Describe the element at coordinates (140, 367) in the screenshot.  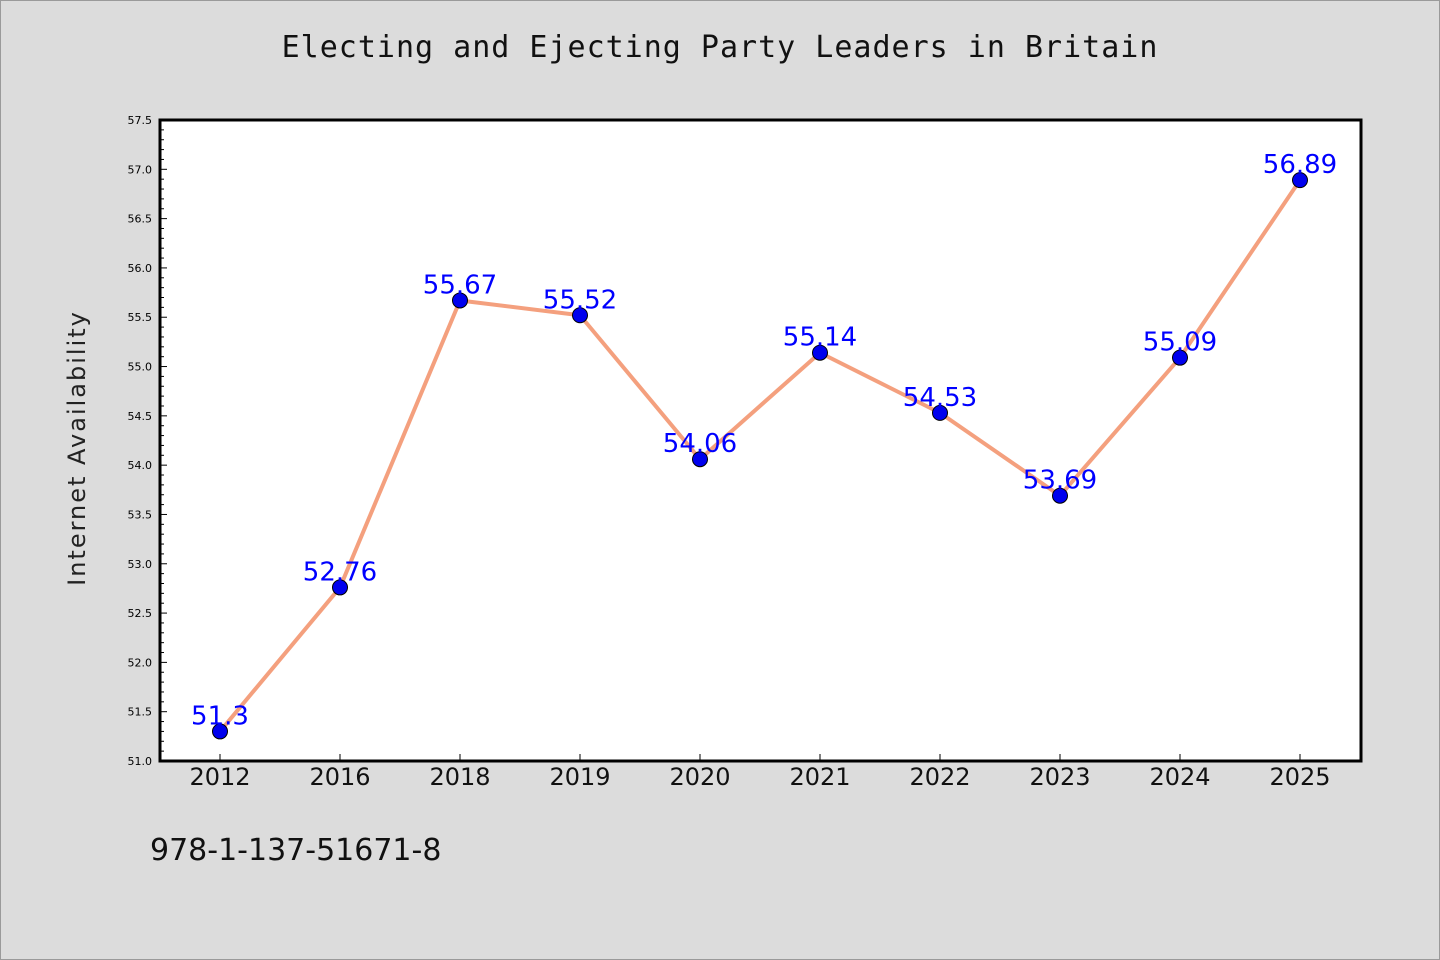
I see `y-tick-label: 55.0` at that location.